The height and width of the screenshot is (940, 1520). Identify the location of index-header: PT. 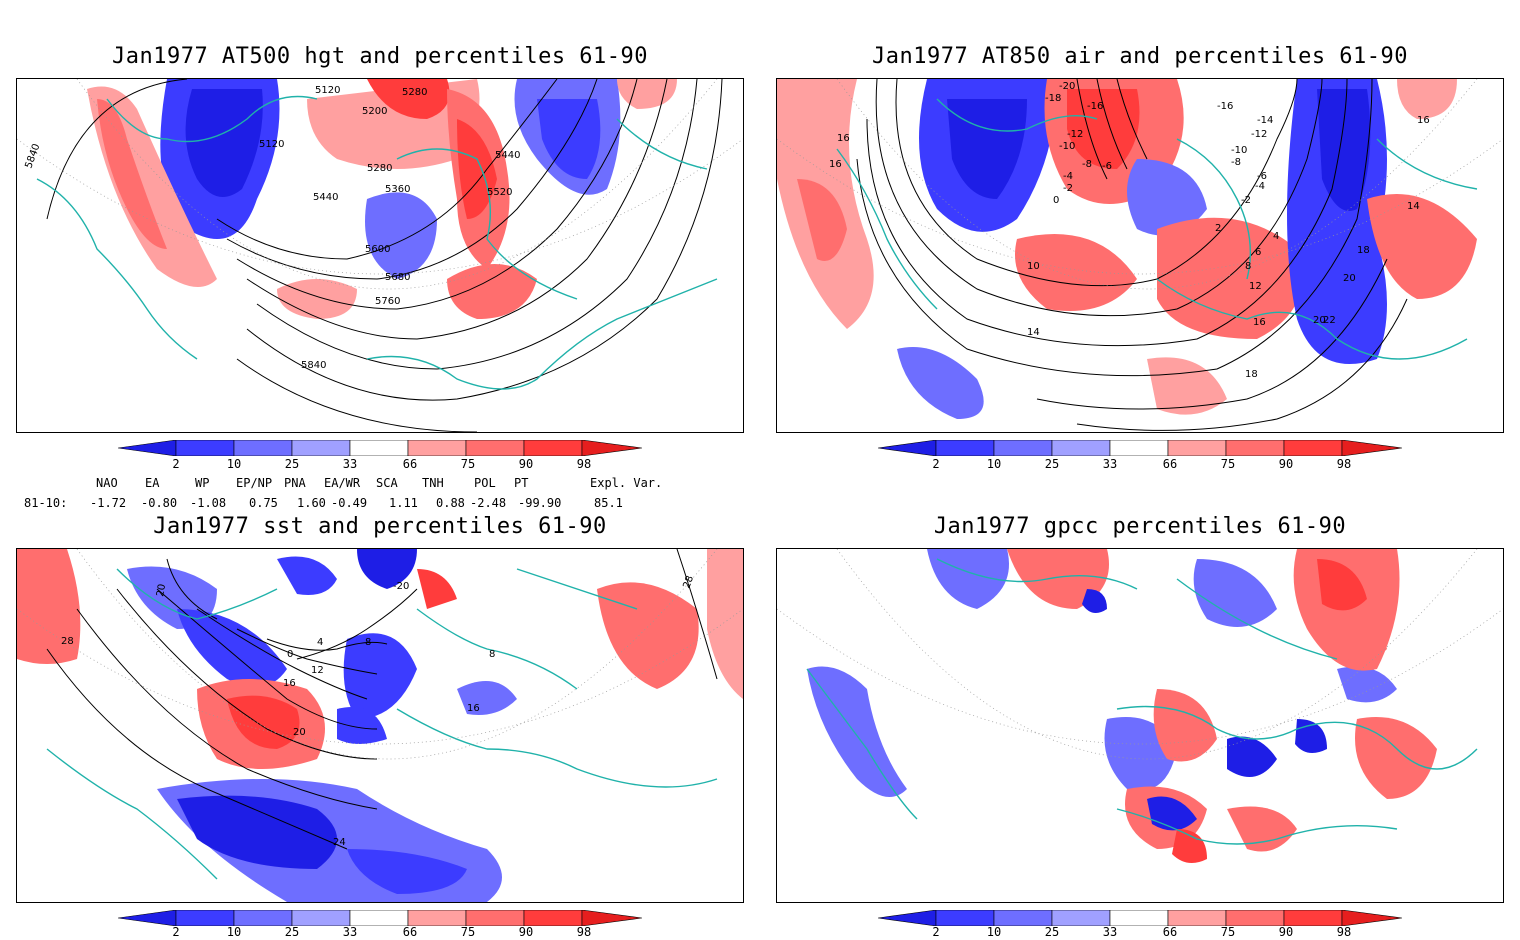
(521, 483).